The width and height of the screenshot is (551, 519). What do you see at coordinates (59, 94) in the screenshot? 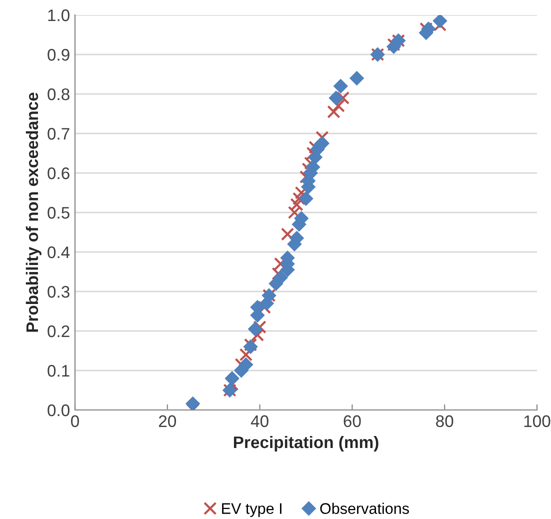
I see `y-tick-label: 0.8` at bounding box center [59, 94].